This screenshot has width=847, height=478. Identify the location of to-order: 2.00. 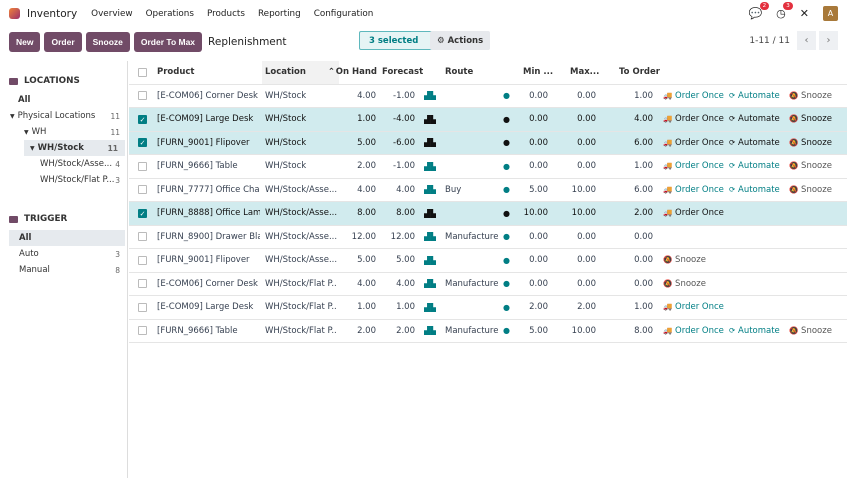
(643, 213).